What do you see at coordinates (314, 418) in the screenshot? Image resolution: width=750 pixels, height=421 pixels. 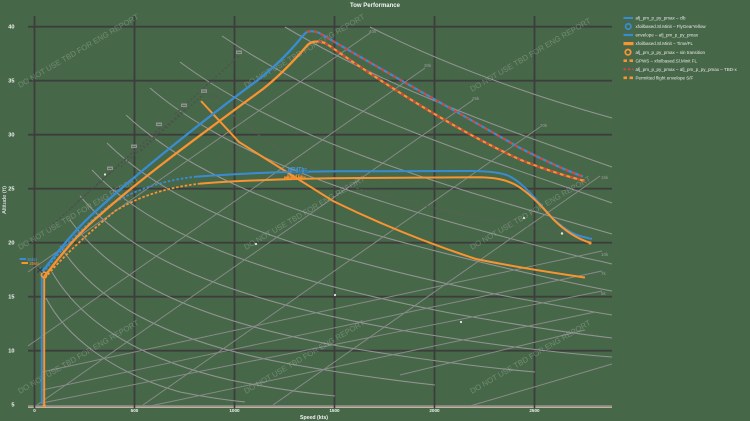 I see `svg-text: Speed (kts)` at bounding box center [314, 418].